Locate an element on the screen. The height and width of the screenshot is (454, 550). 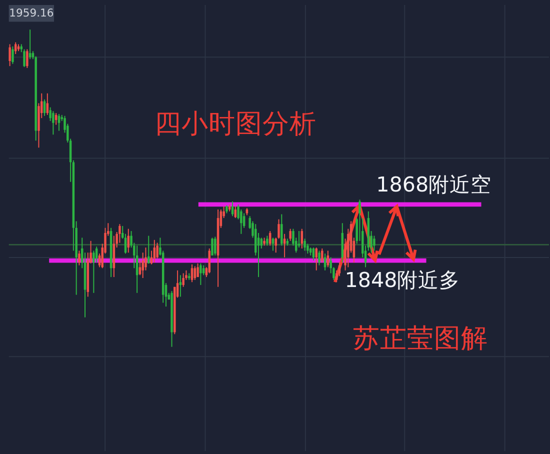
ref-line-label: 1848附近多 is located at coordinates (402, 280).